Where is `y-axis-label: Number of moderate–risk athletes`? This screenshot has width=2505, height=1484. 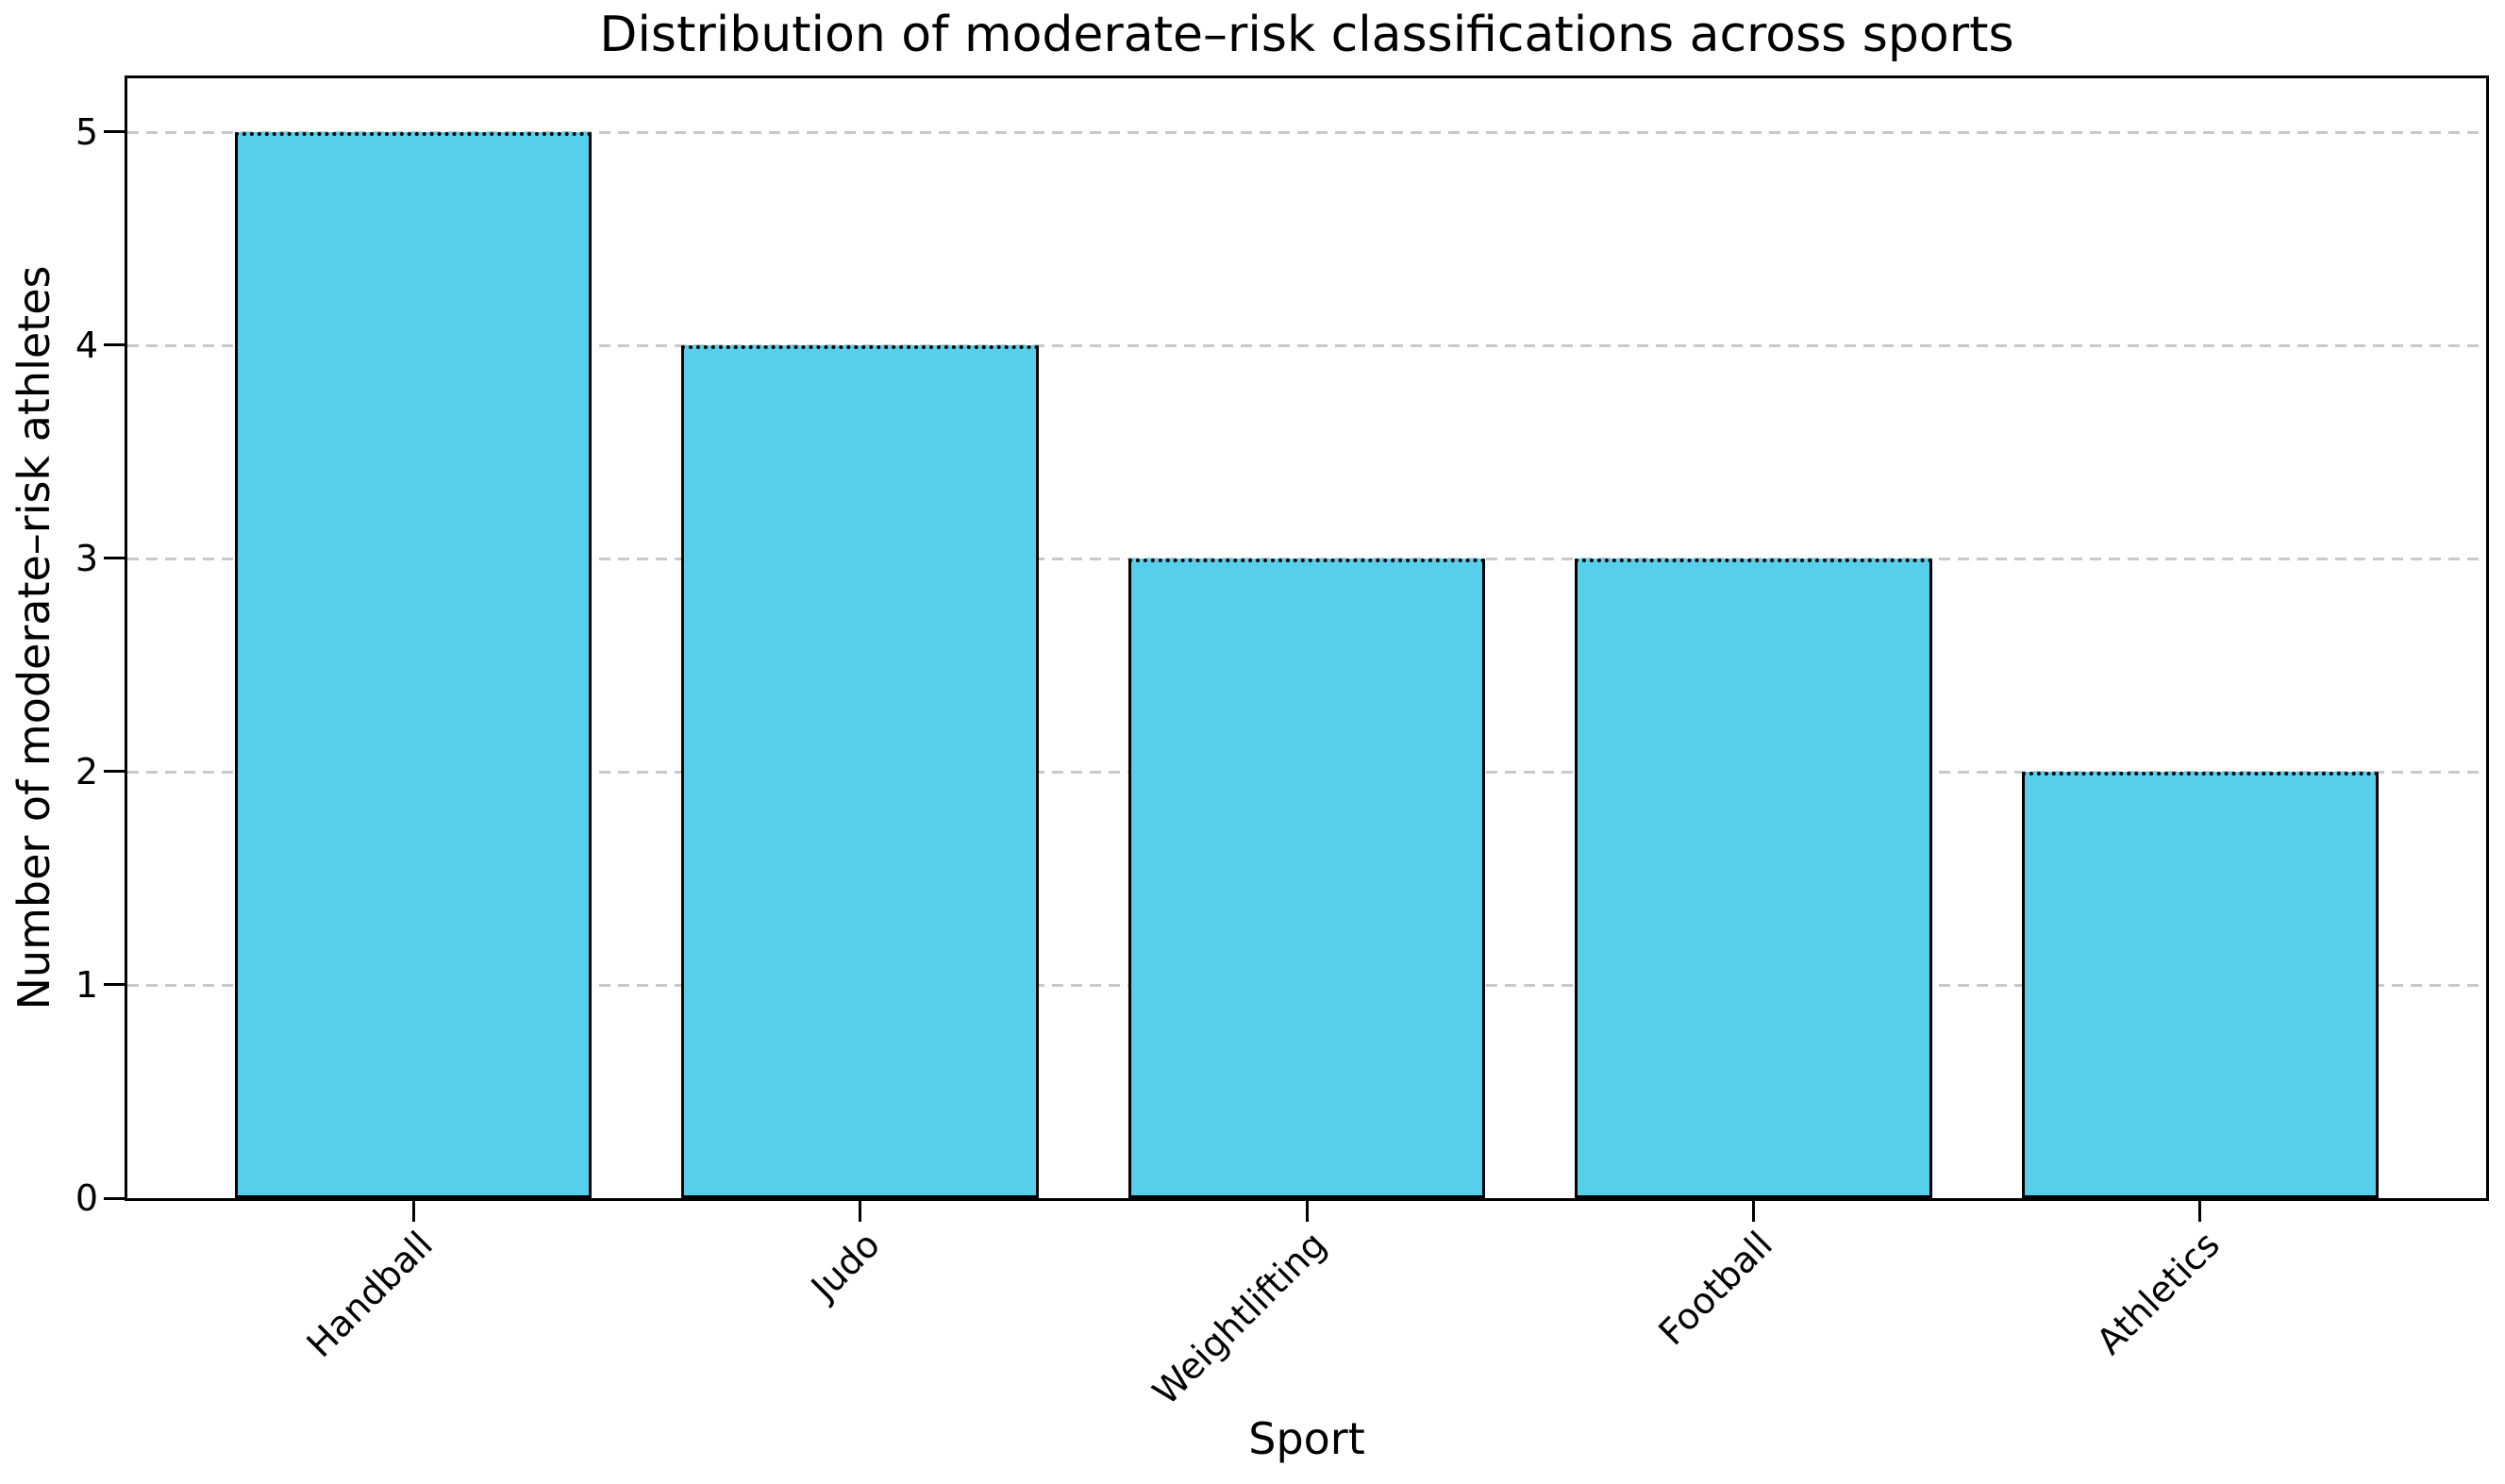
y-axis-label: Number of moderate–risk athletes is located at coordinates (33, 637).